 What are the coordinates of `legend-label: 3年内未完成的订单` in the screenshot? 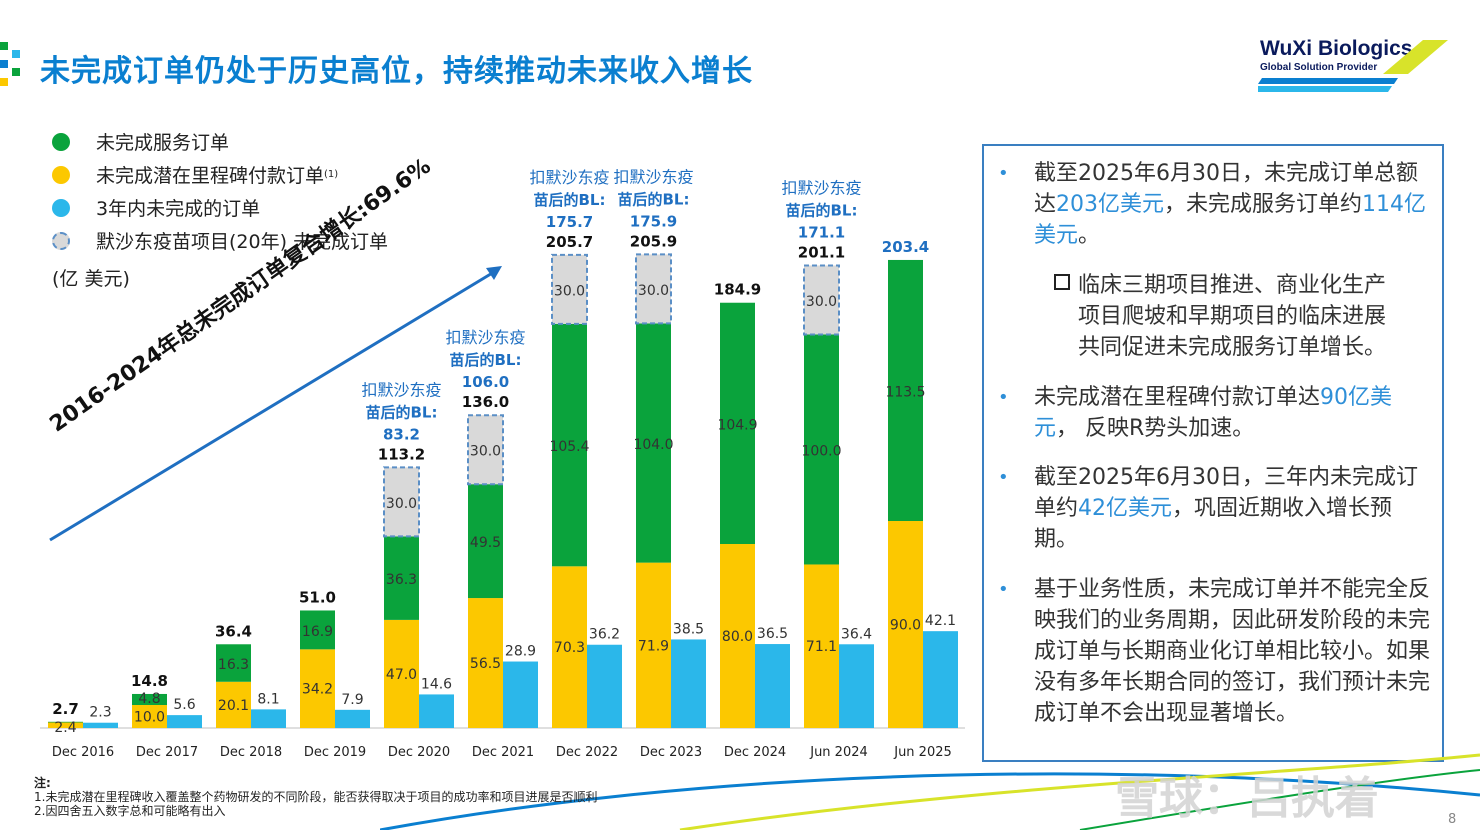 It's located at (178, 209).